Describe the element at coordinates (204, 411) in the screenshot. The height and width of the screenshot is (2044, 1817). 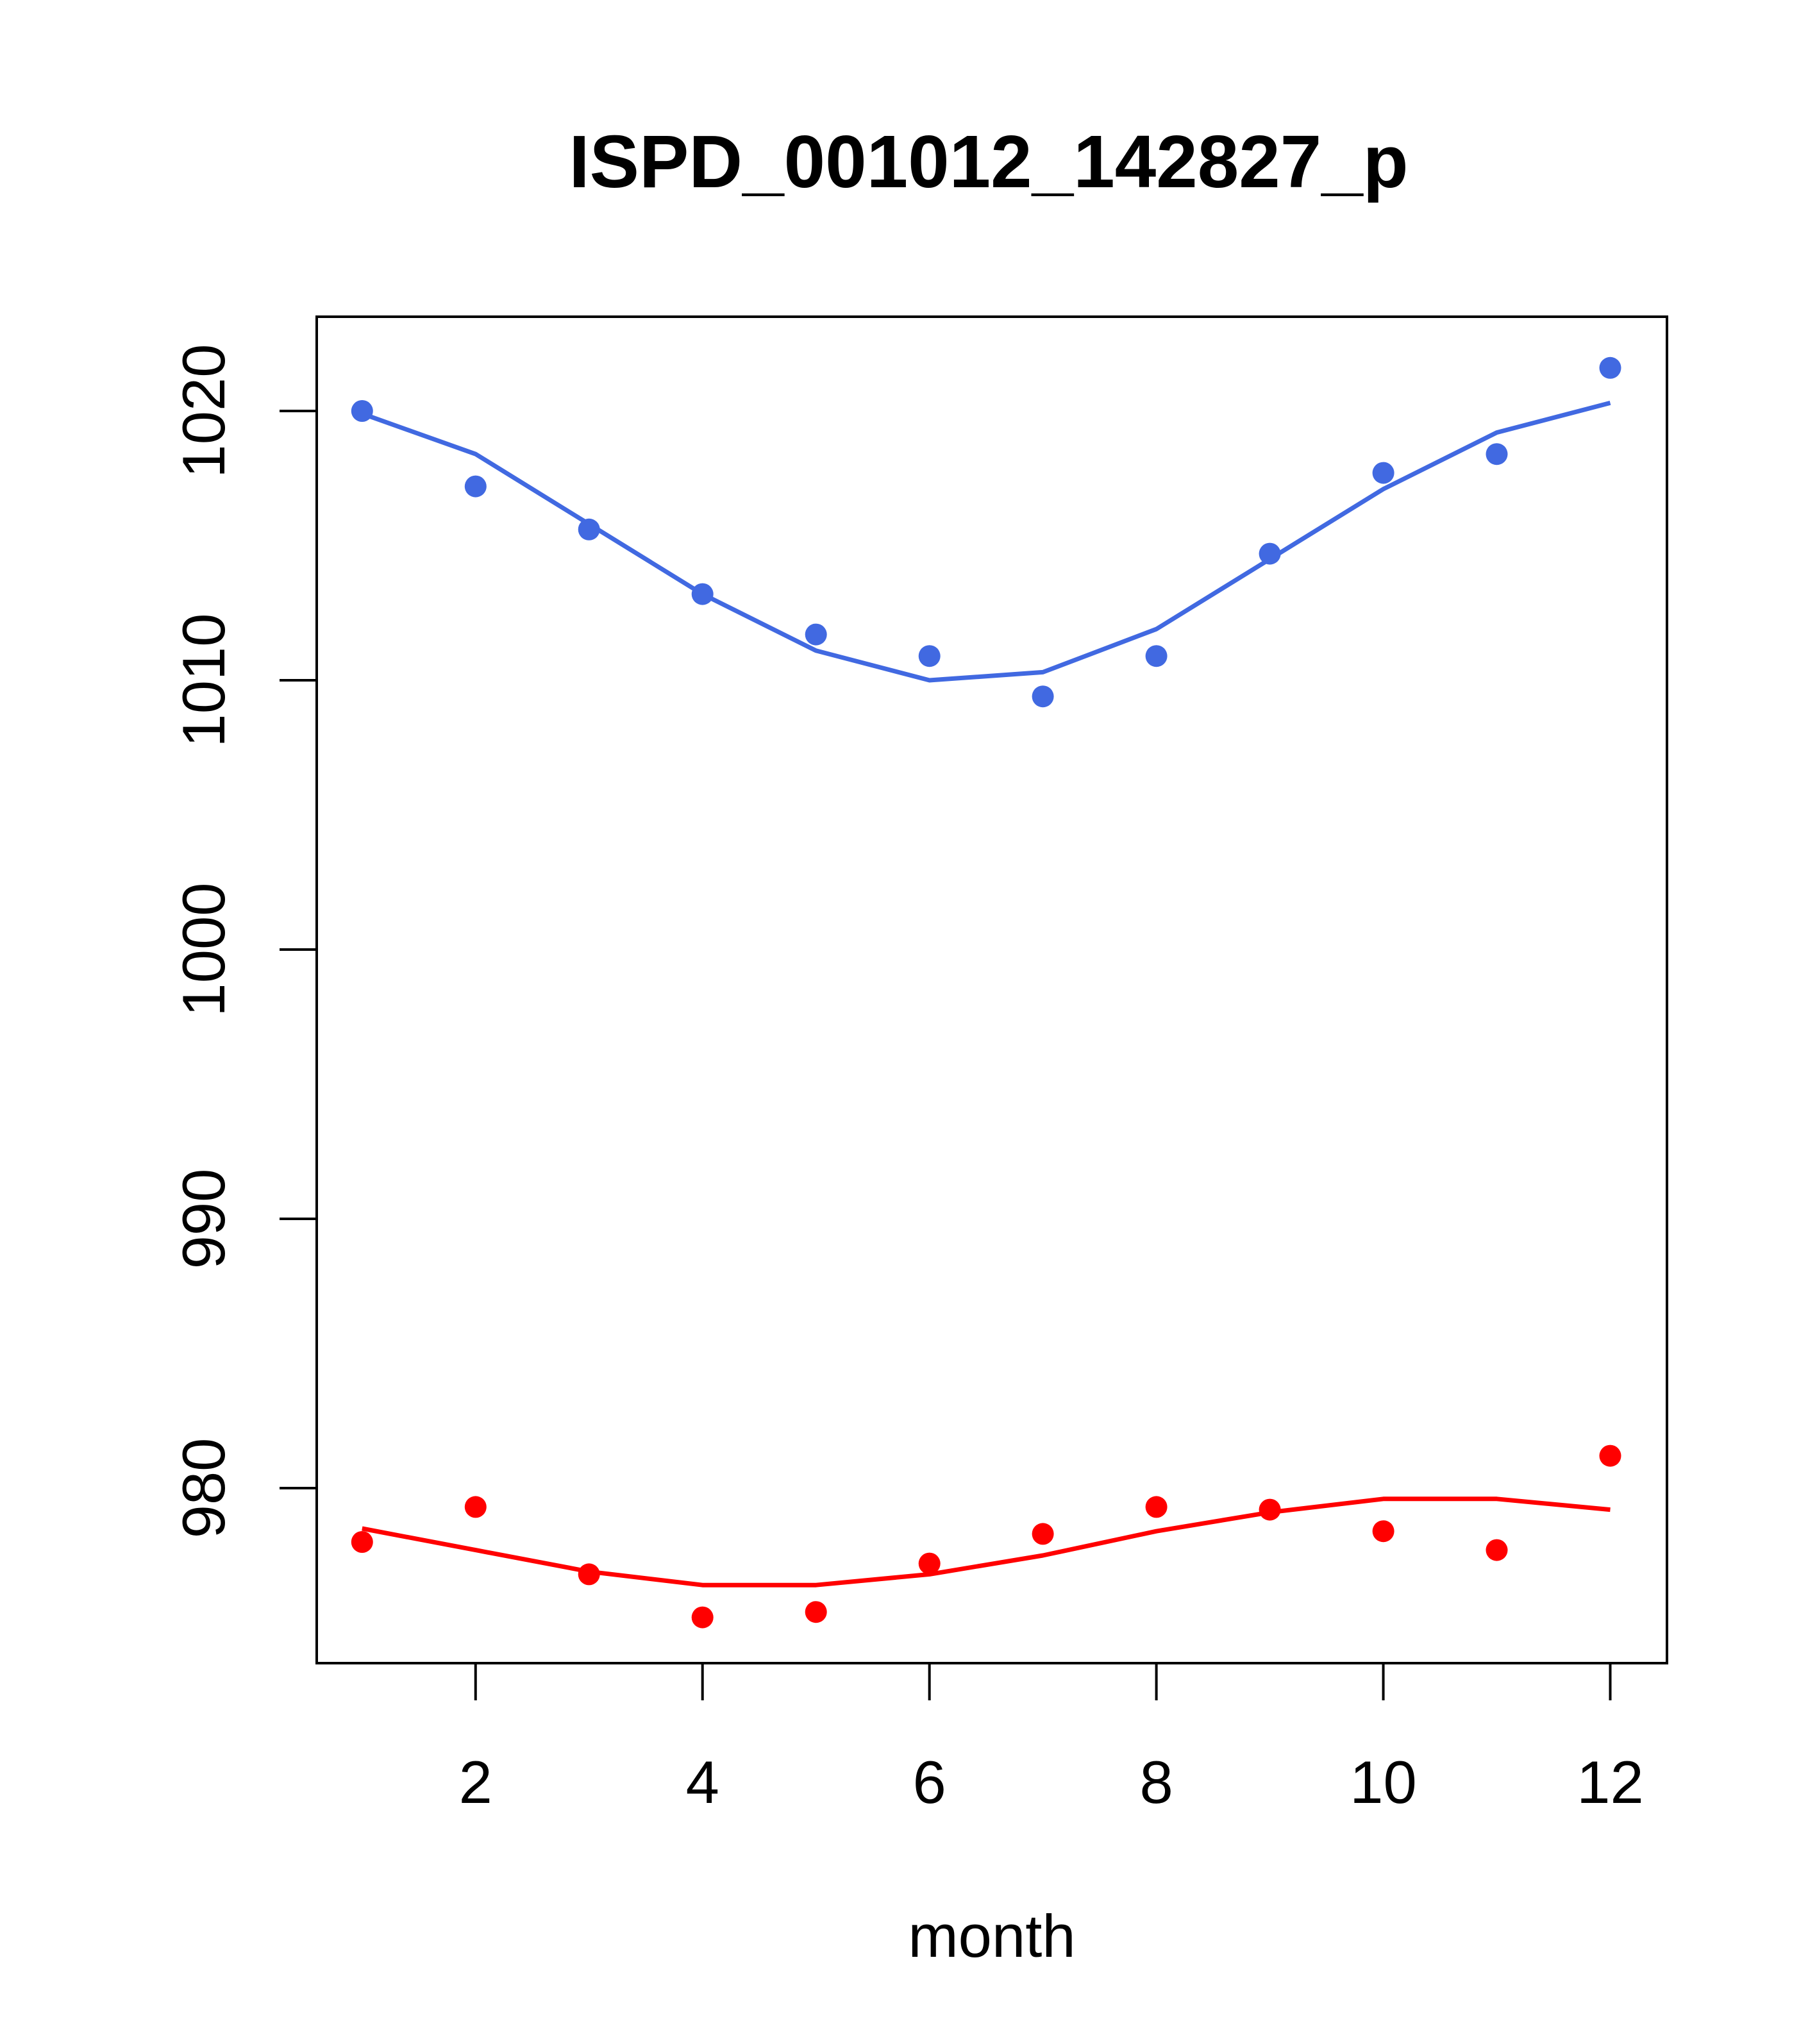
I see `y-tick-label: 1020` at that location.